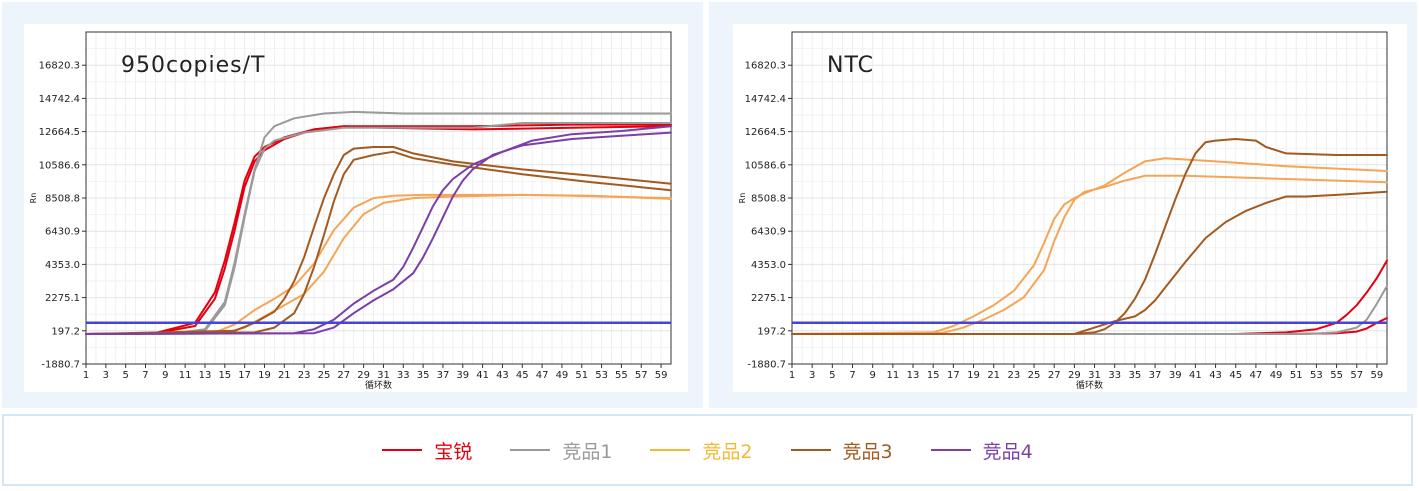 Image resolution: width=1419 pixels, height=491 pixels. I want to click on legend-label: 竞品4, so click(1007, 451).